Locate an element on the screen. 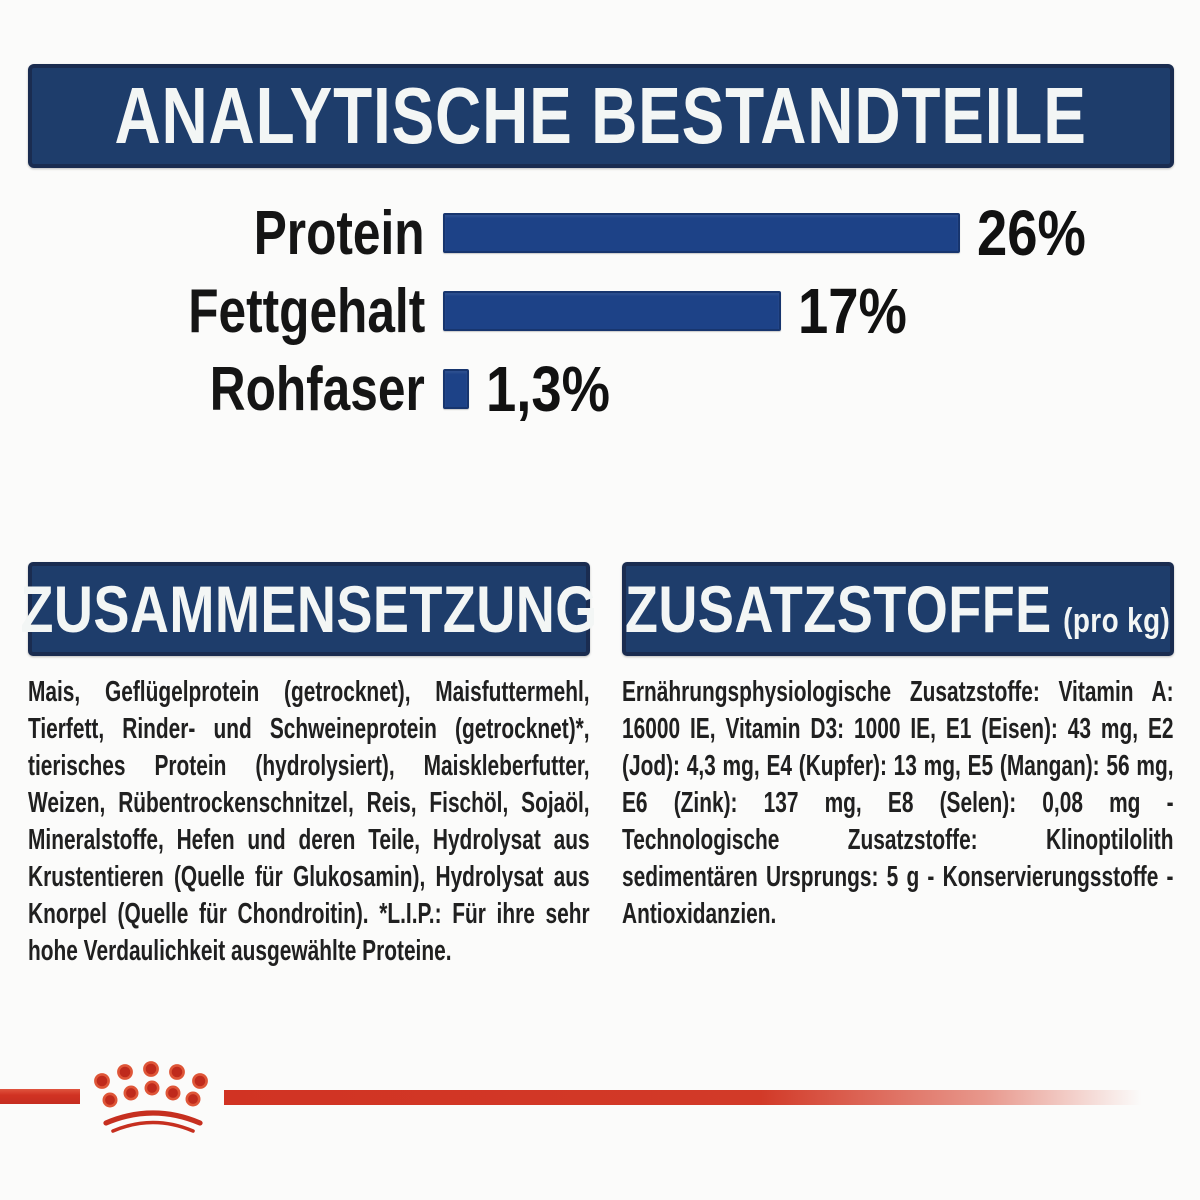 The image size is (1200, 1200). chart-row-rohfaser: Rohfaser 1,3% is located at coordinates (638, 389).